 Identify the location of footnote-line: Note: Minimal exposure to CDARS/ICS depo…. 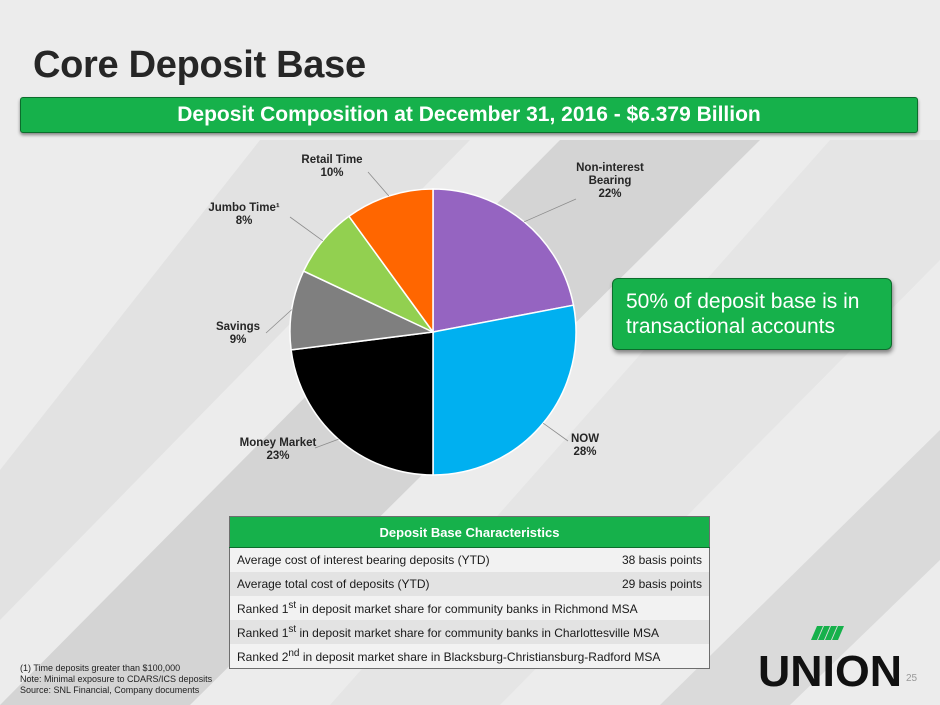
(116, 679).